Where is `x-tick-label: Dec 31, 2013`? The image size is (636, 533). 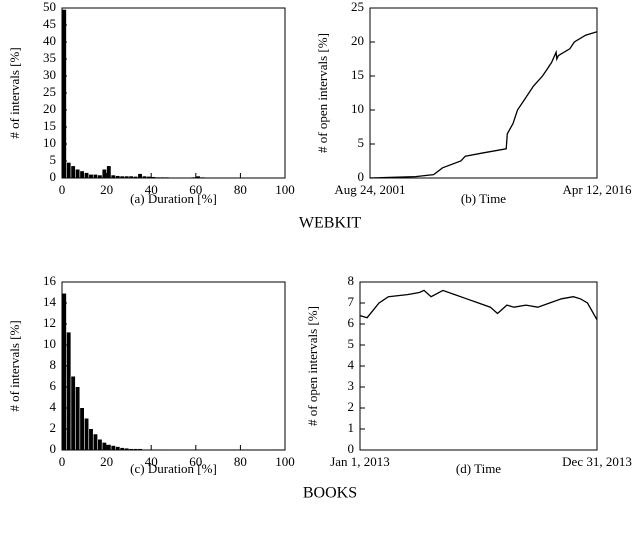
x-tick-label: Dec 31, 2013 is located at coordinates (597, 461).